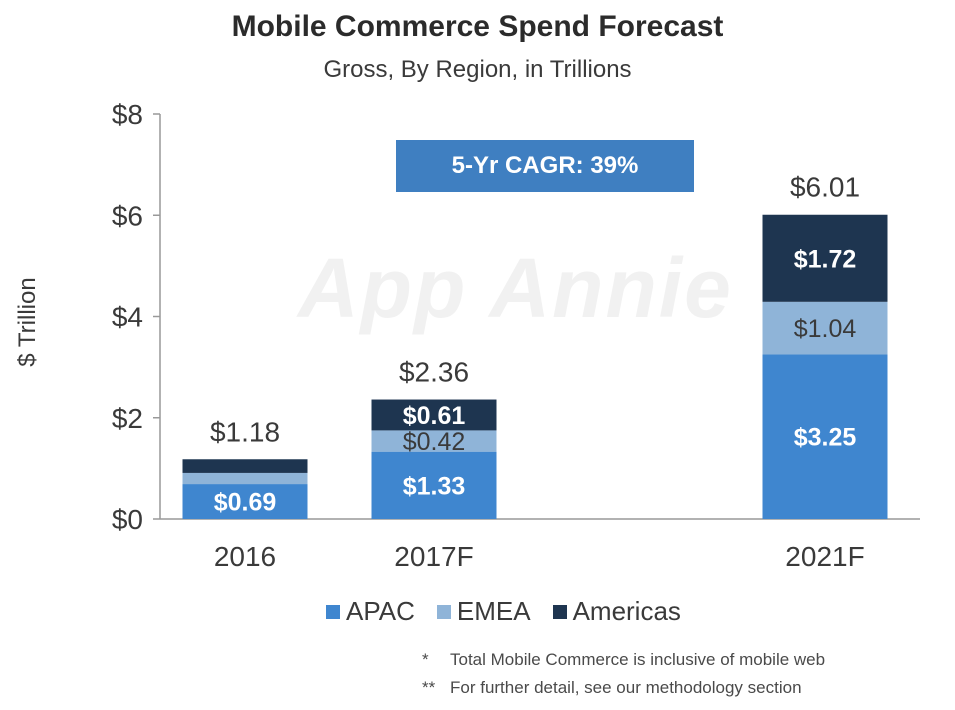 This screenshot has height=710, width=955. I want to click on data-label-americas: $0.61, so click(434, 416).